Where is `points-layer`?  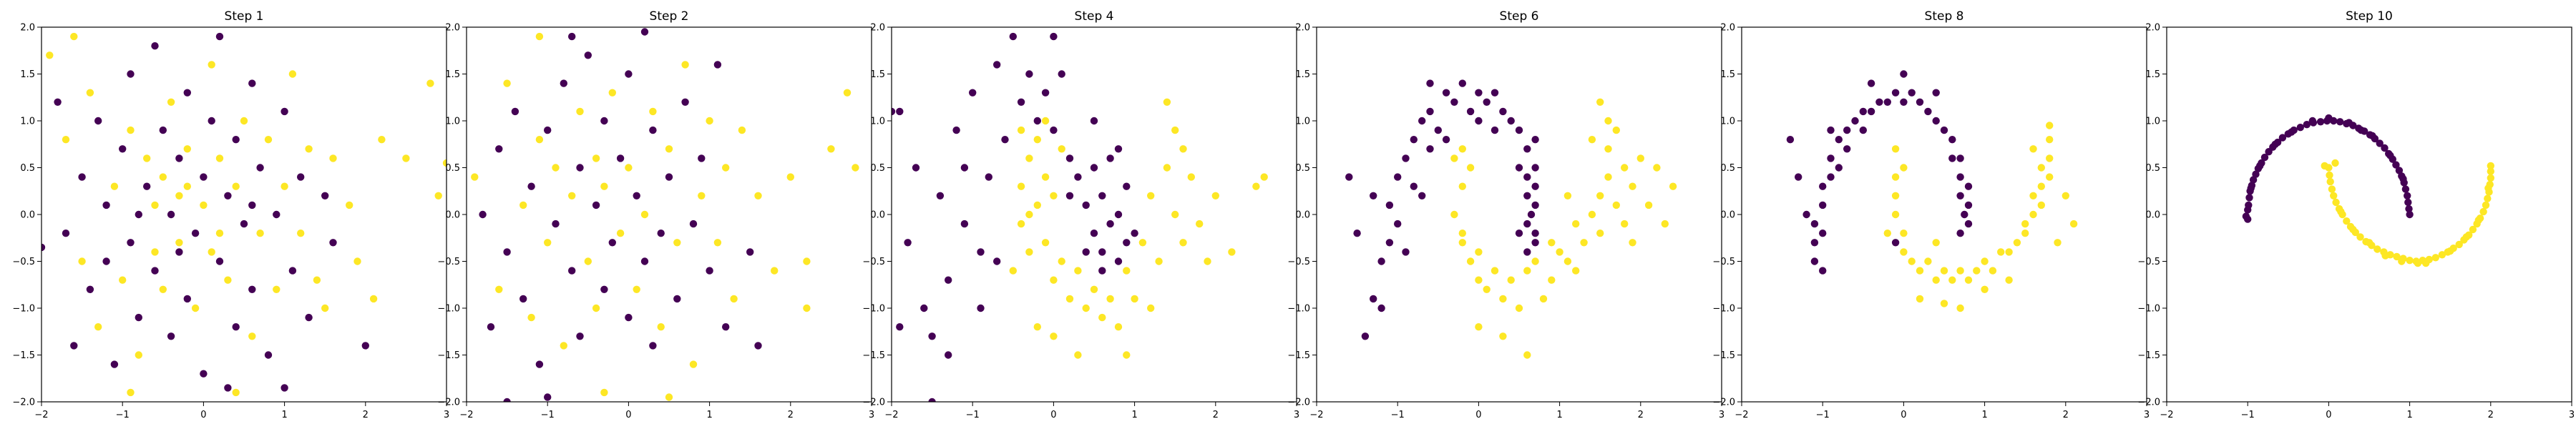 points-layer is located at coordinates (244, 214).